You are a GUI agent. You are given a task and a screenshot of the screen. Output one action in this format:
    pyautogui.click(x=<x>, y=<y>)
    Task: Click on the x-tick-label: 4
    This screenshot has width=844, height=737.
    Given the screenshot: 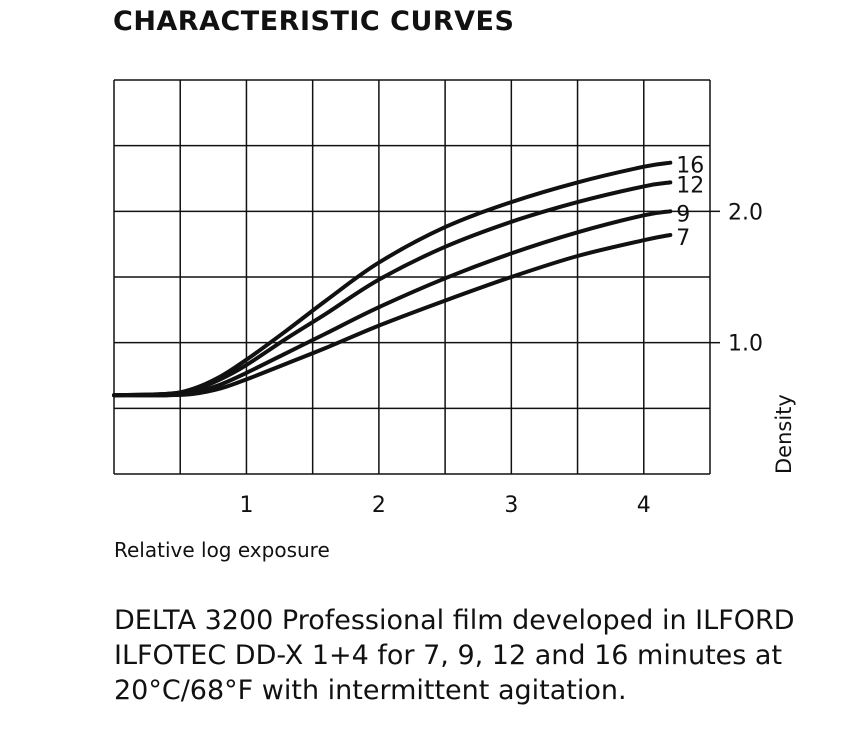 What is the action you would take?
    pyautogui.click(x=644, y=505)
    